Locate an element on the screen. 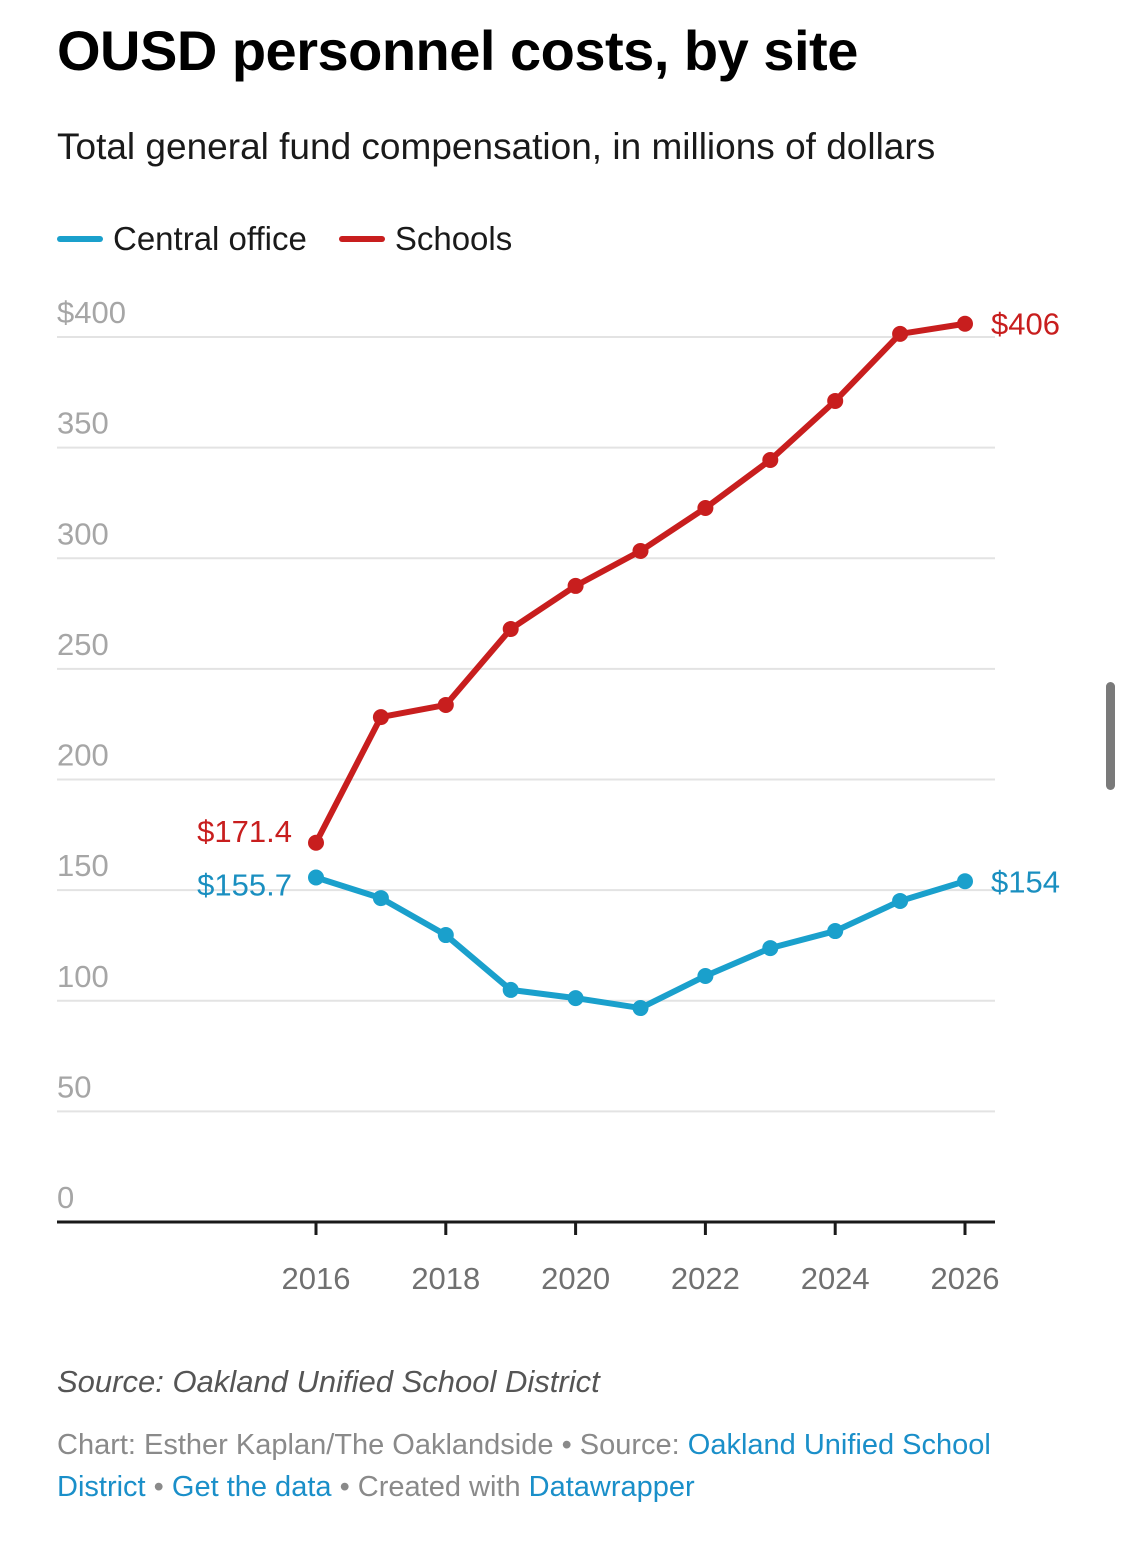  y-tick-label: $400 is located at coordinates (91, 312).